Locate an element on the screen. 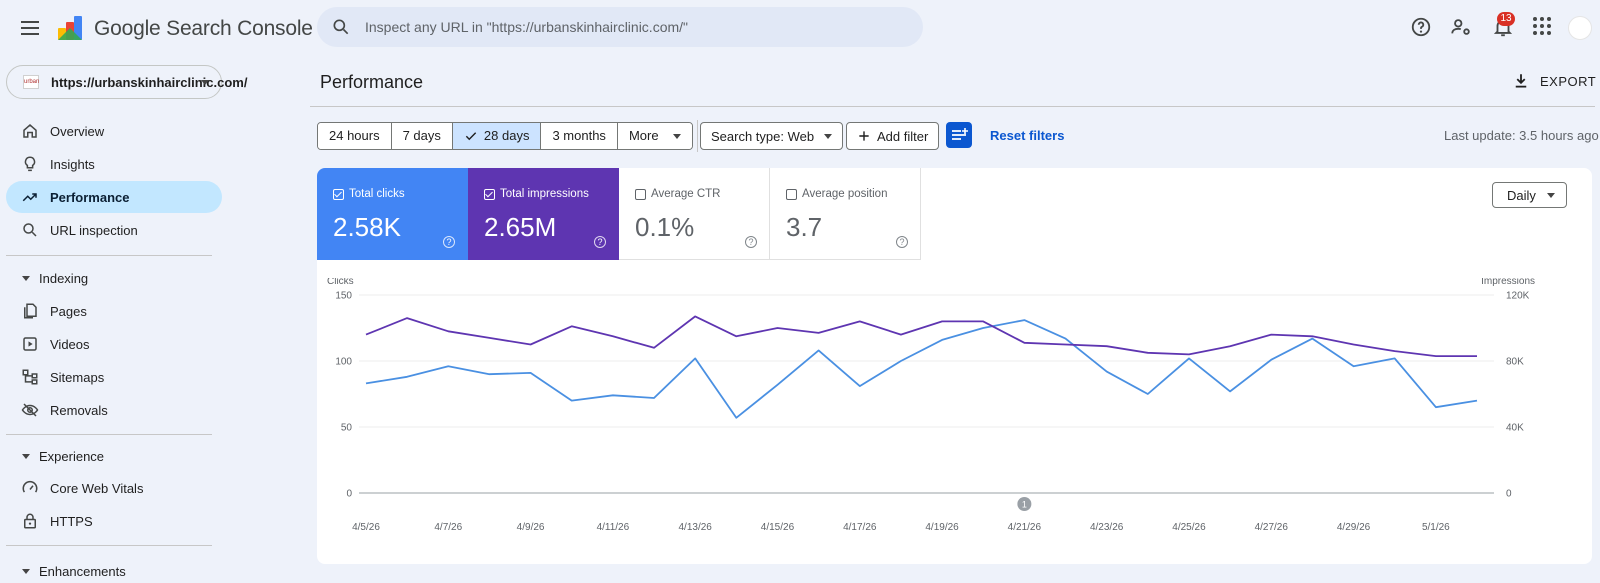  sidebar-item-label: Performance is located at coordinates (90, 197).